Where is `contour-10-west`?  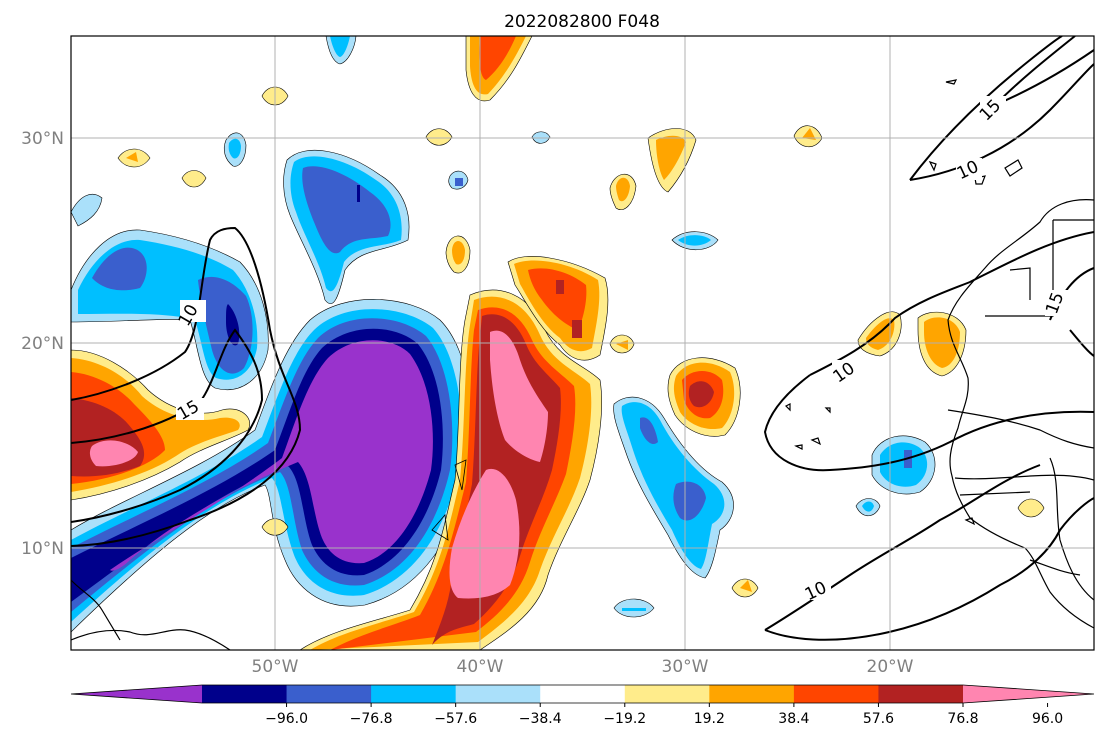
contour-10-west is located at coordinates (186, 386).